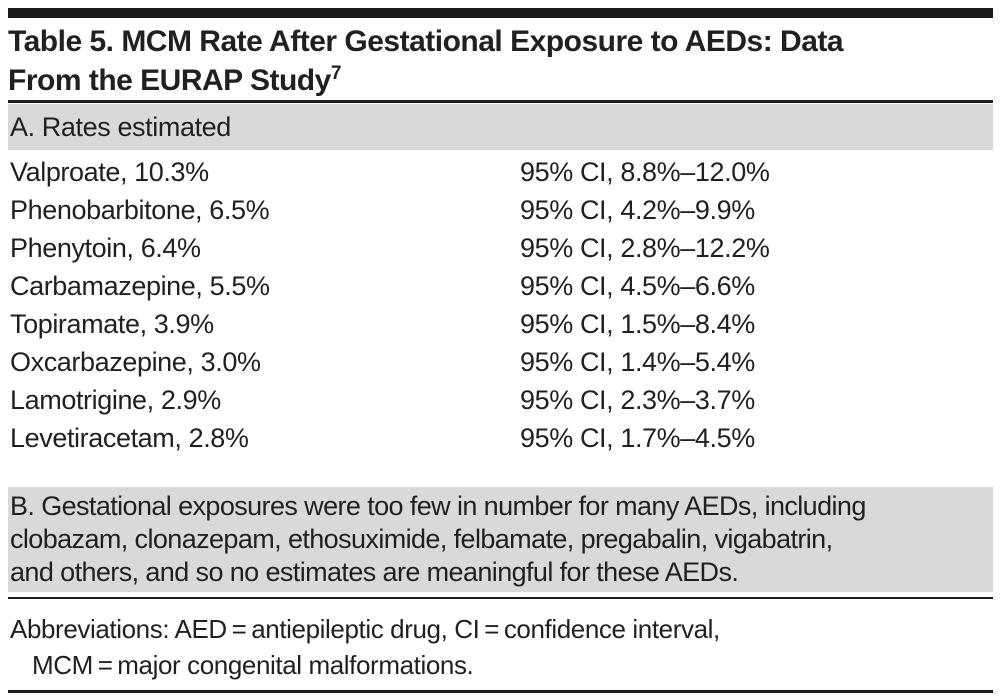  Describe the element at coordinates (115, 399) in the screenshot. I see `drug-rate-cell: Lamotrigine, 2.9%` at that location.